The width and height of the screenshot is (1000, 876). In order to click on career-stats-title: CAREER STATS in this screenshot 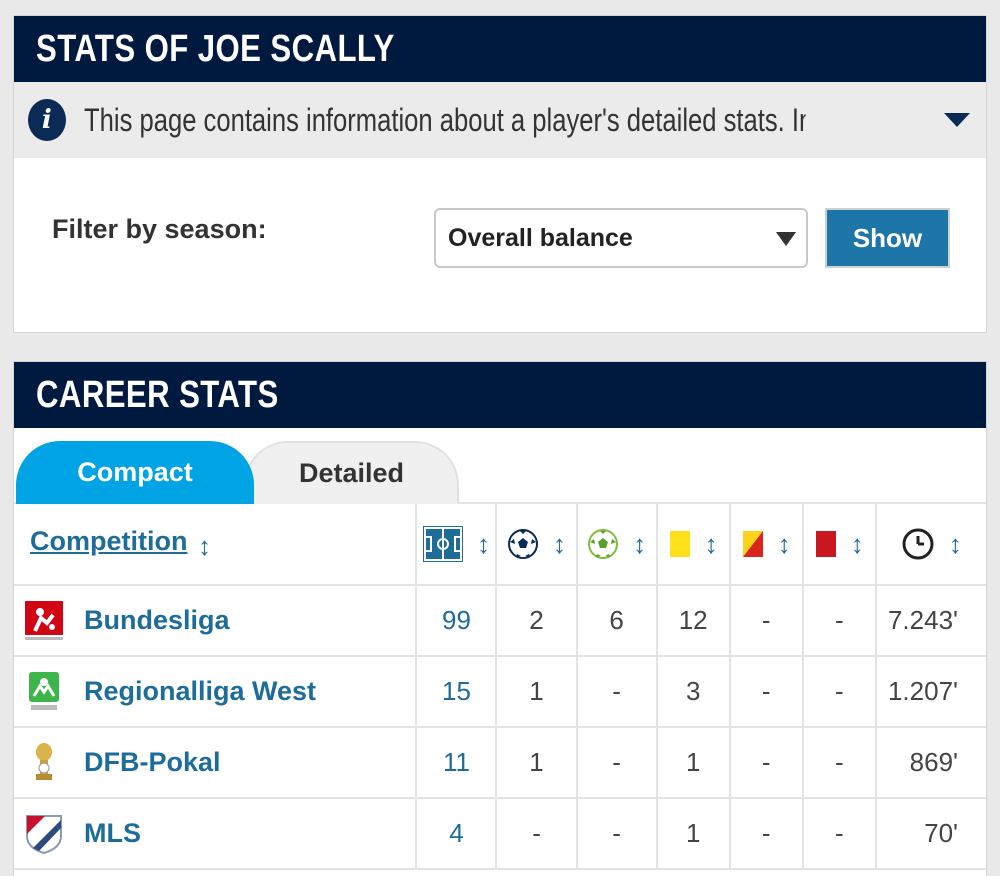, I will do `click(157, 394)`.